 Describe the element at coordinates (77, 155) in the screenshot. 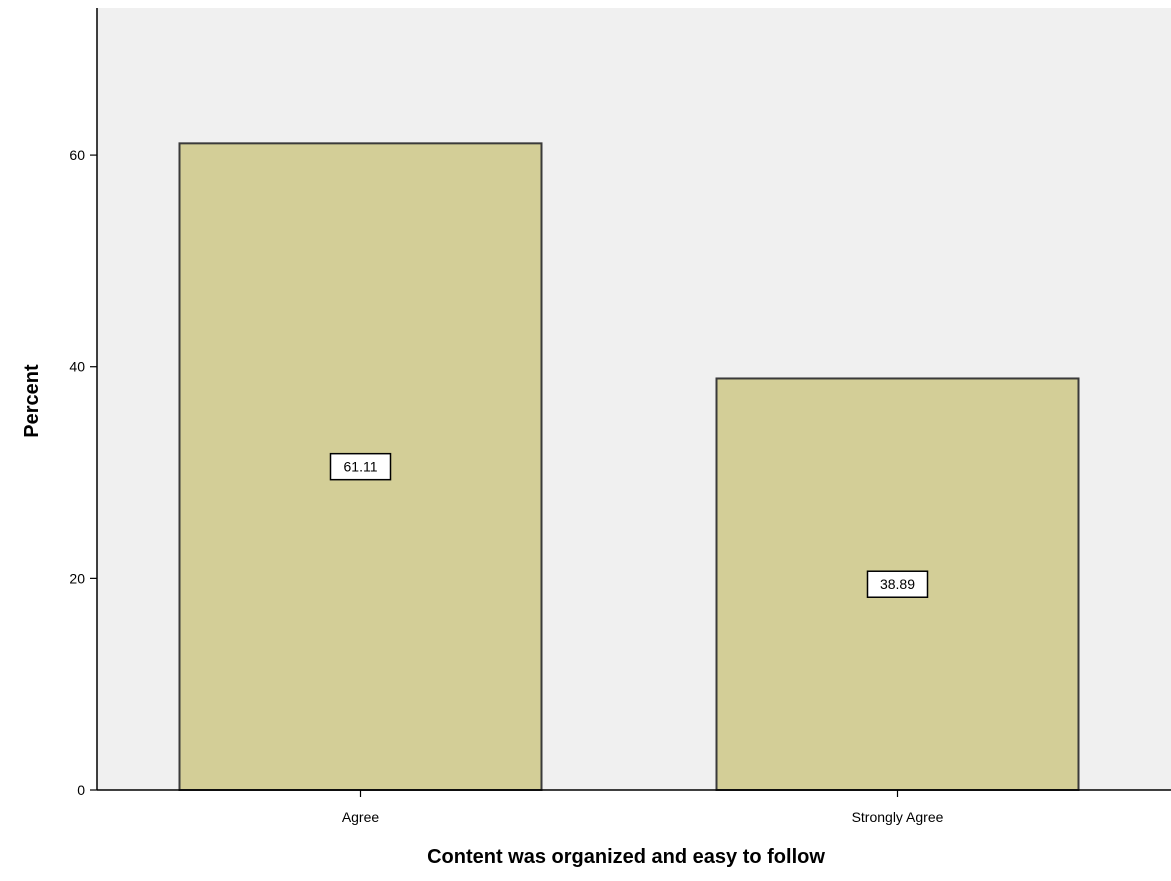

I see `y-tick-label: 60` at that location.